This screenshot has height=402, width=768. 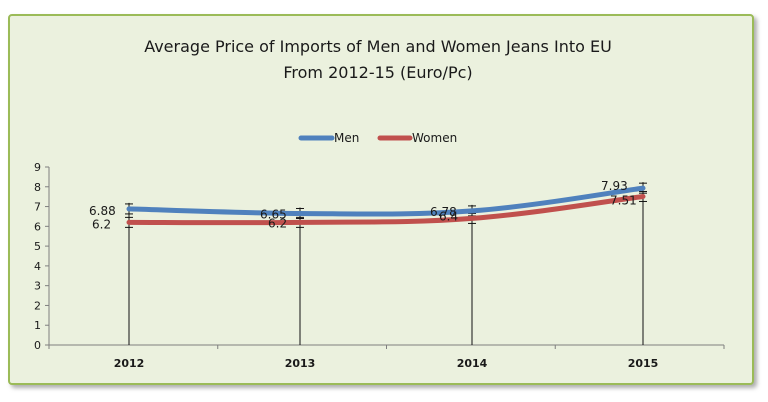 I want to click on y-tick-label: 0, so click(x=37, y=345).